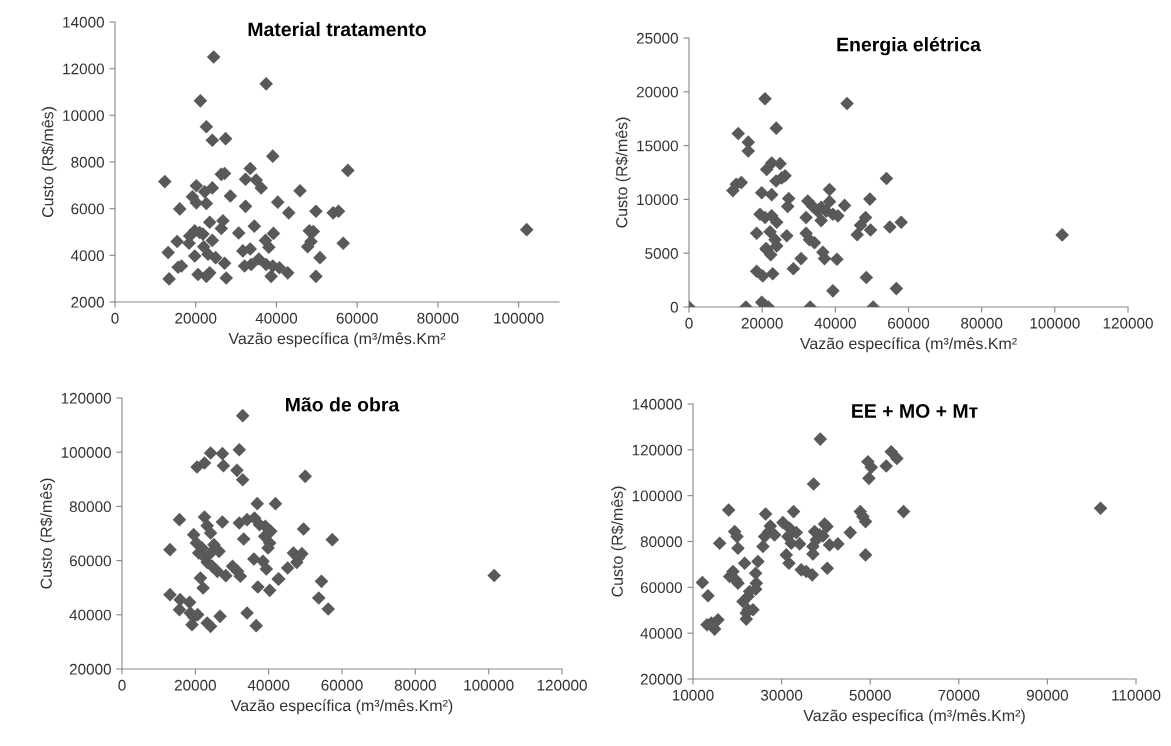 The height and width of the screenshot is (746, 1171). I want to click on y-tick-label: 14000, so click(83, 22).